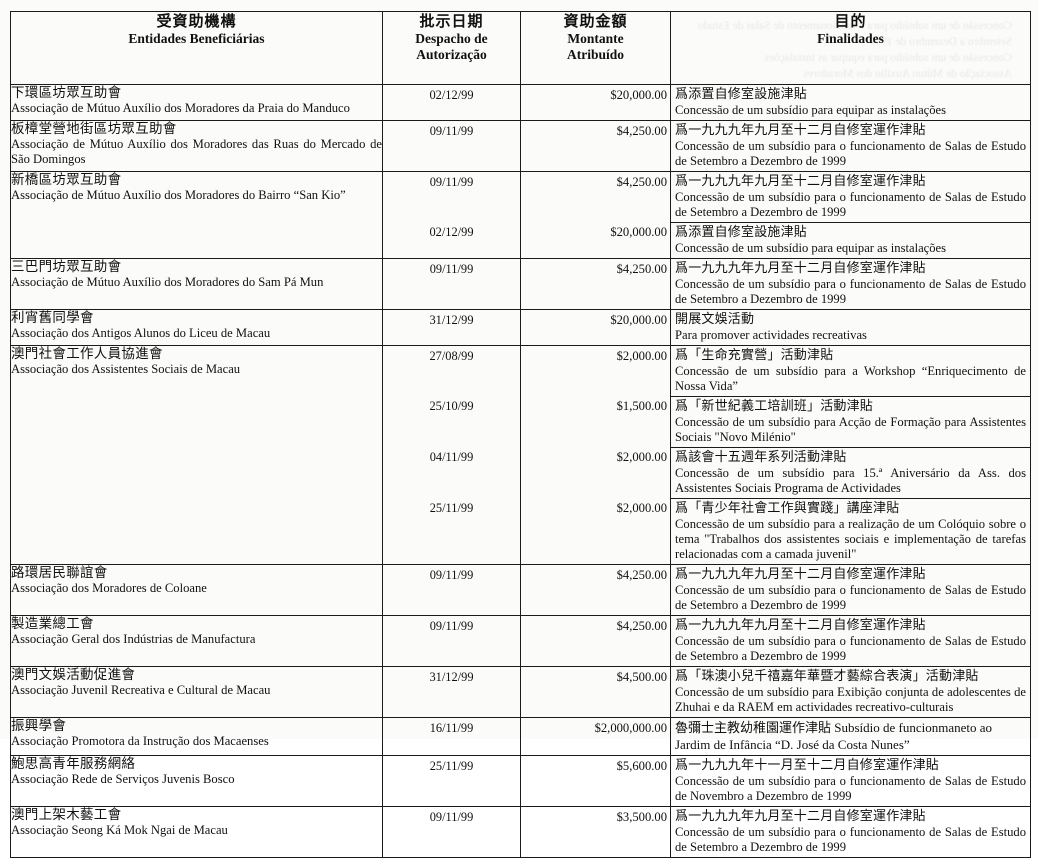  What do you see at coordinates (52, 624) in the screenshot?
I see `organisation-name-cn: 製造業總工會` at bounding box center [52, 624].